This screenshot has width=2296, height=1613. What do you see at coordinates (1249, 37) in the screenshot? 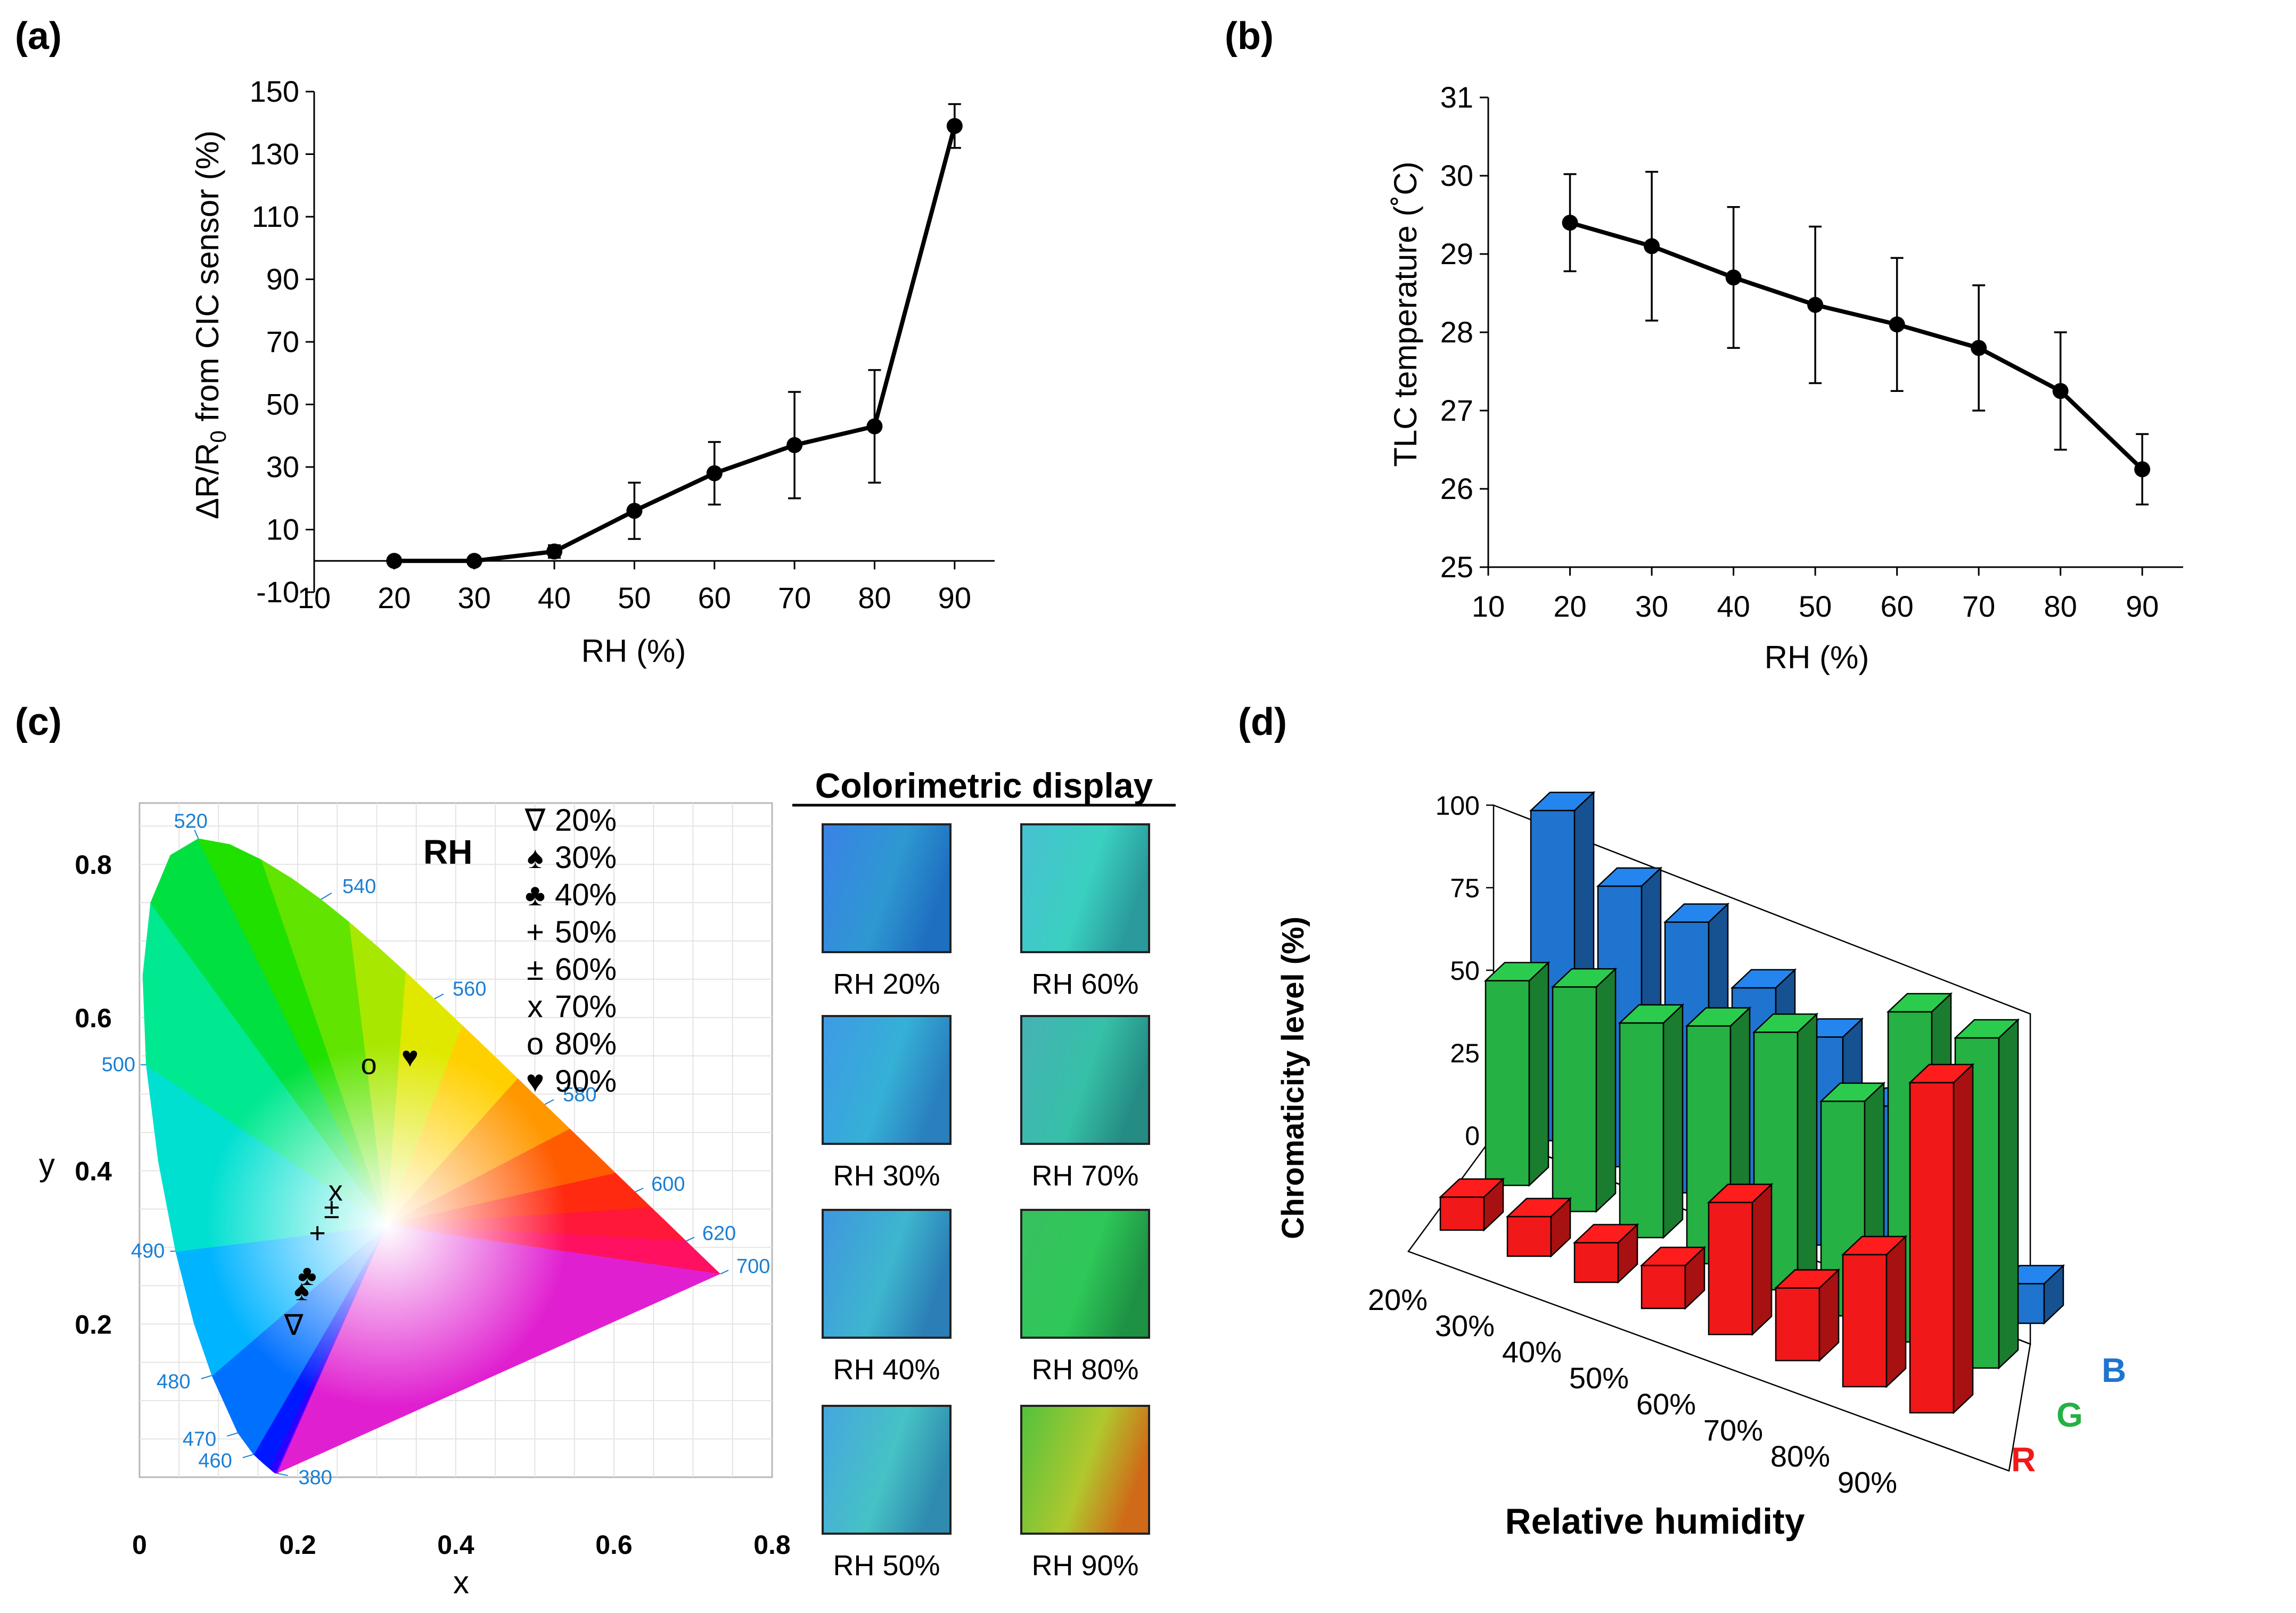
I see `panel-b-label: (b)` at bounding box center [1249, 37].